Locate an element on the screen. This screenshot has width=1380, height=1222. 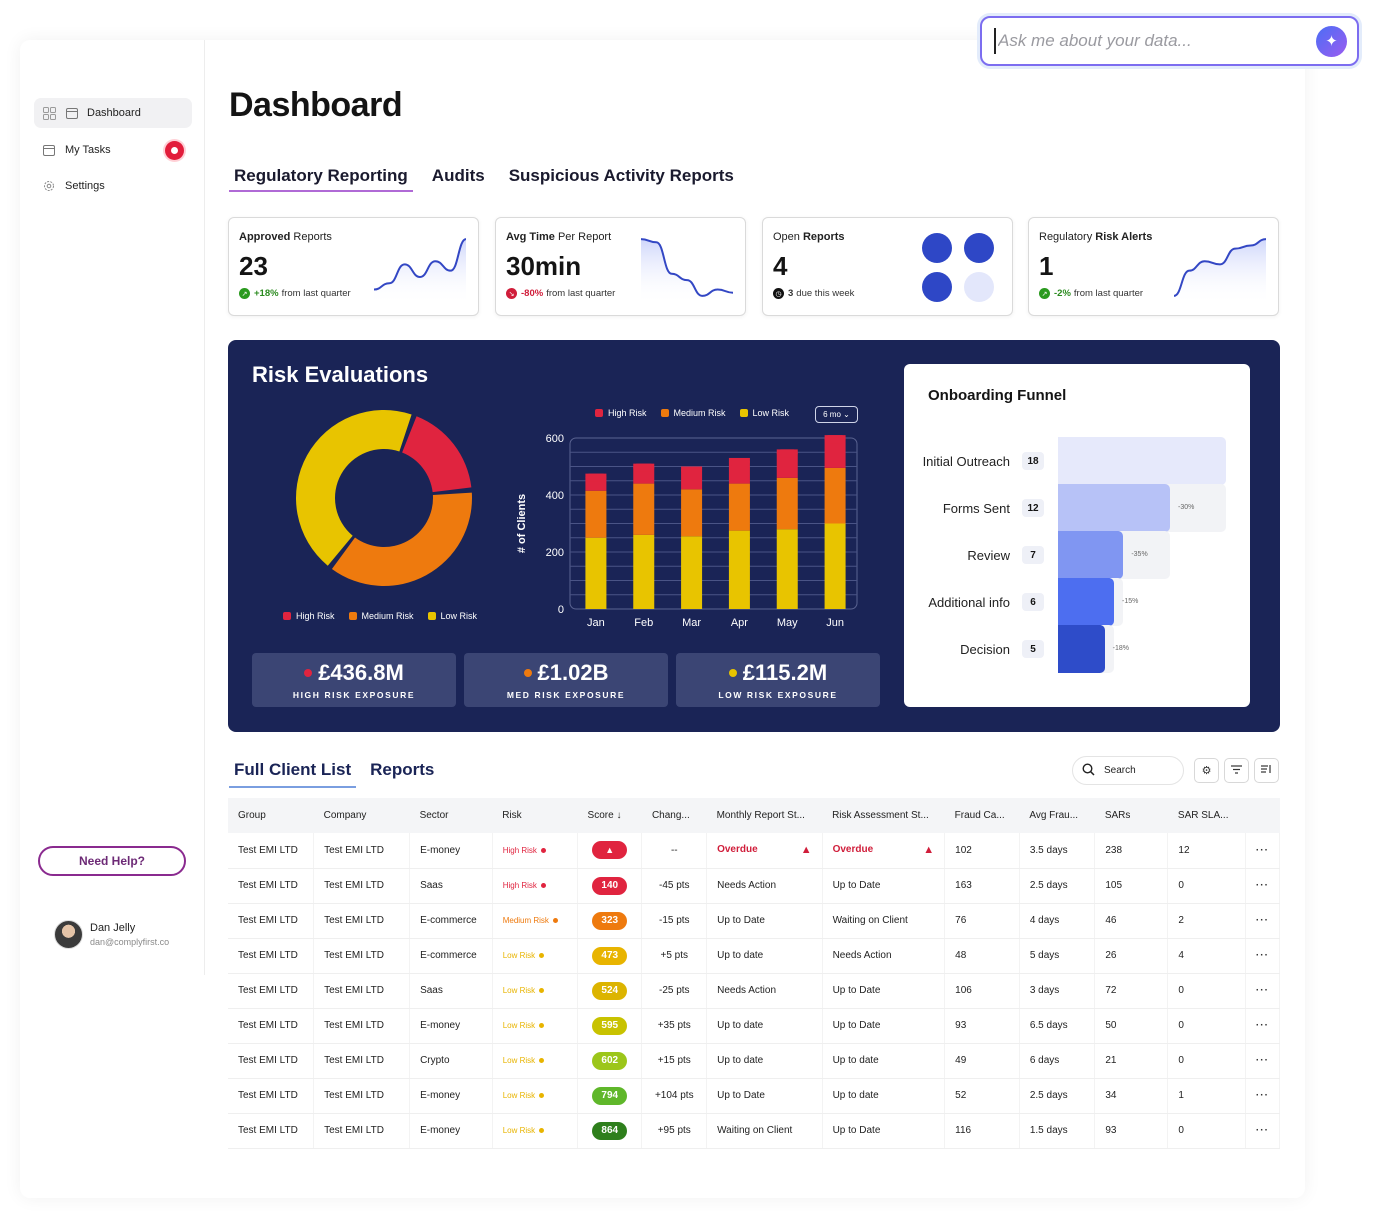
funnel-dropoff-pct: -15% is located at coordinates (1130, 601).